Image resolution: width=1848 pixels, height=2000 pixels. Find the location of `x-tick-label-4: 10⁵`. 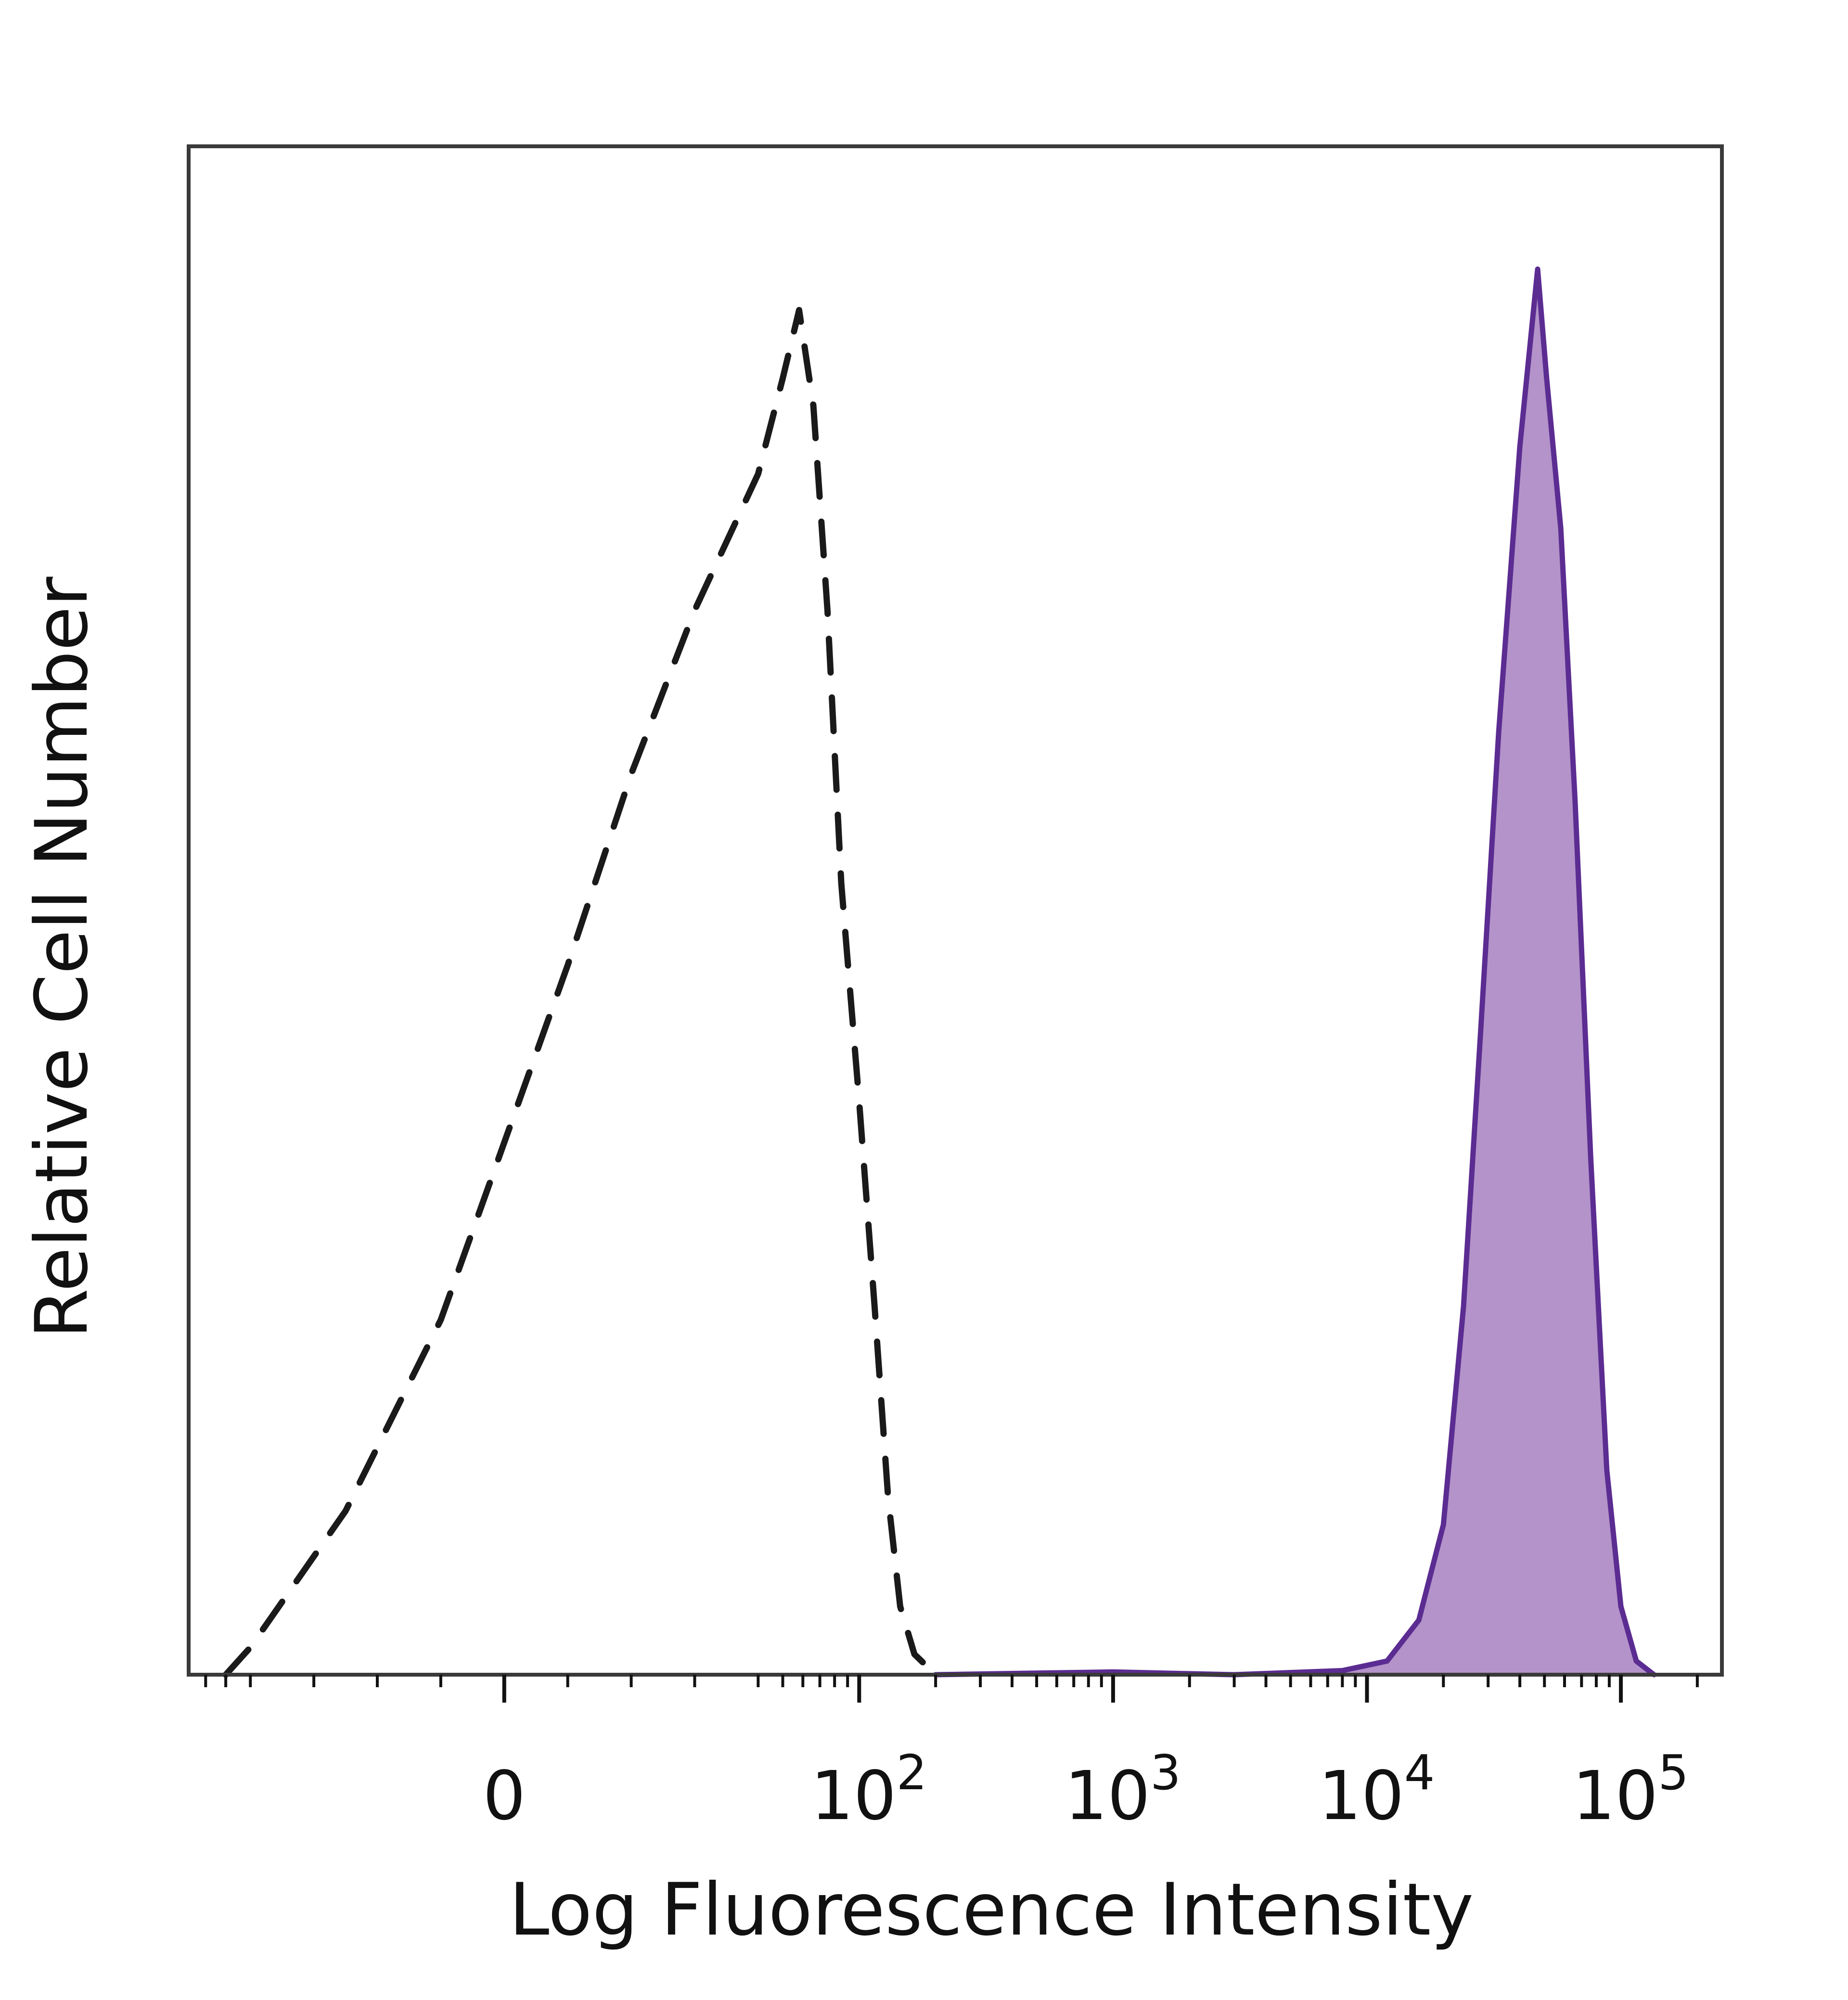

x-tick-label-4: 10⁵ is located at coordinates (1630, 1789).